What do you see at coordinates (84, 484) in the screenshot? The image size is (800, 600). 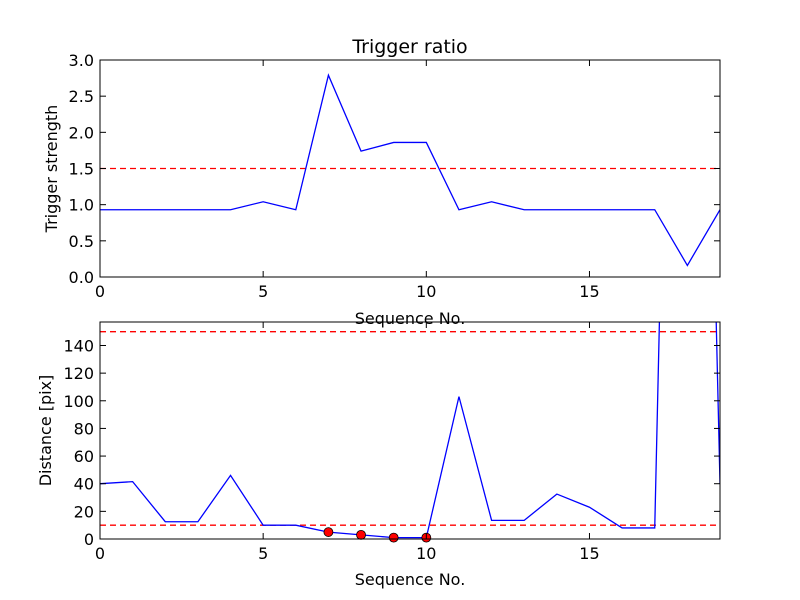 I see `y-tick-label: 40` at bounding box center [84, 484].